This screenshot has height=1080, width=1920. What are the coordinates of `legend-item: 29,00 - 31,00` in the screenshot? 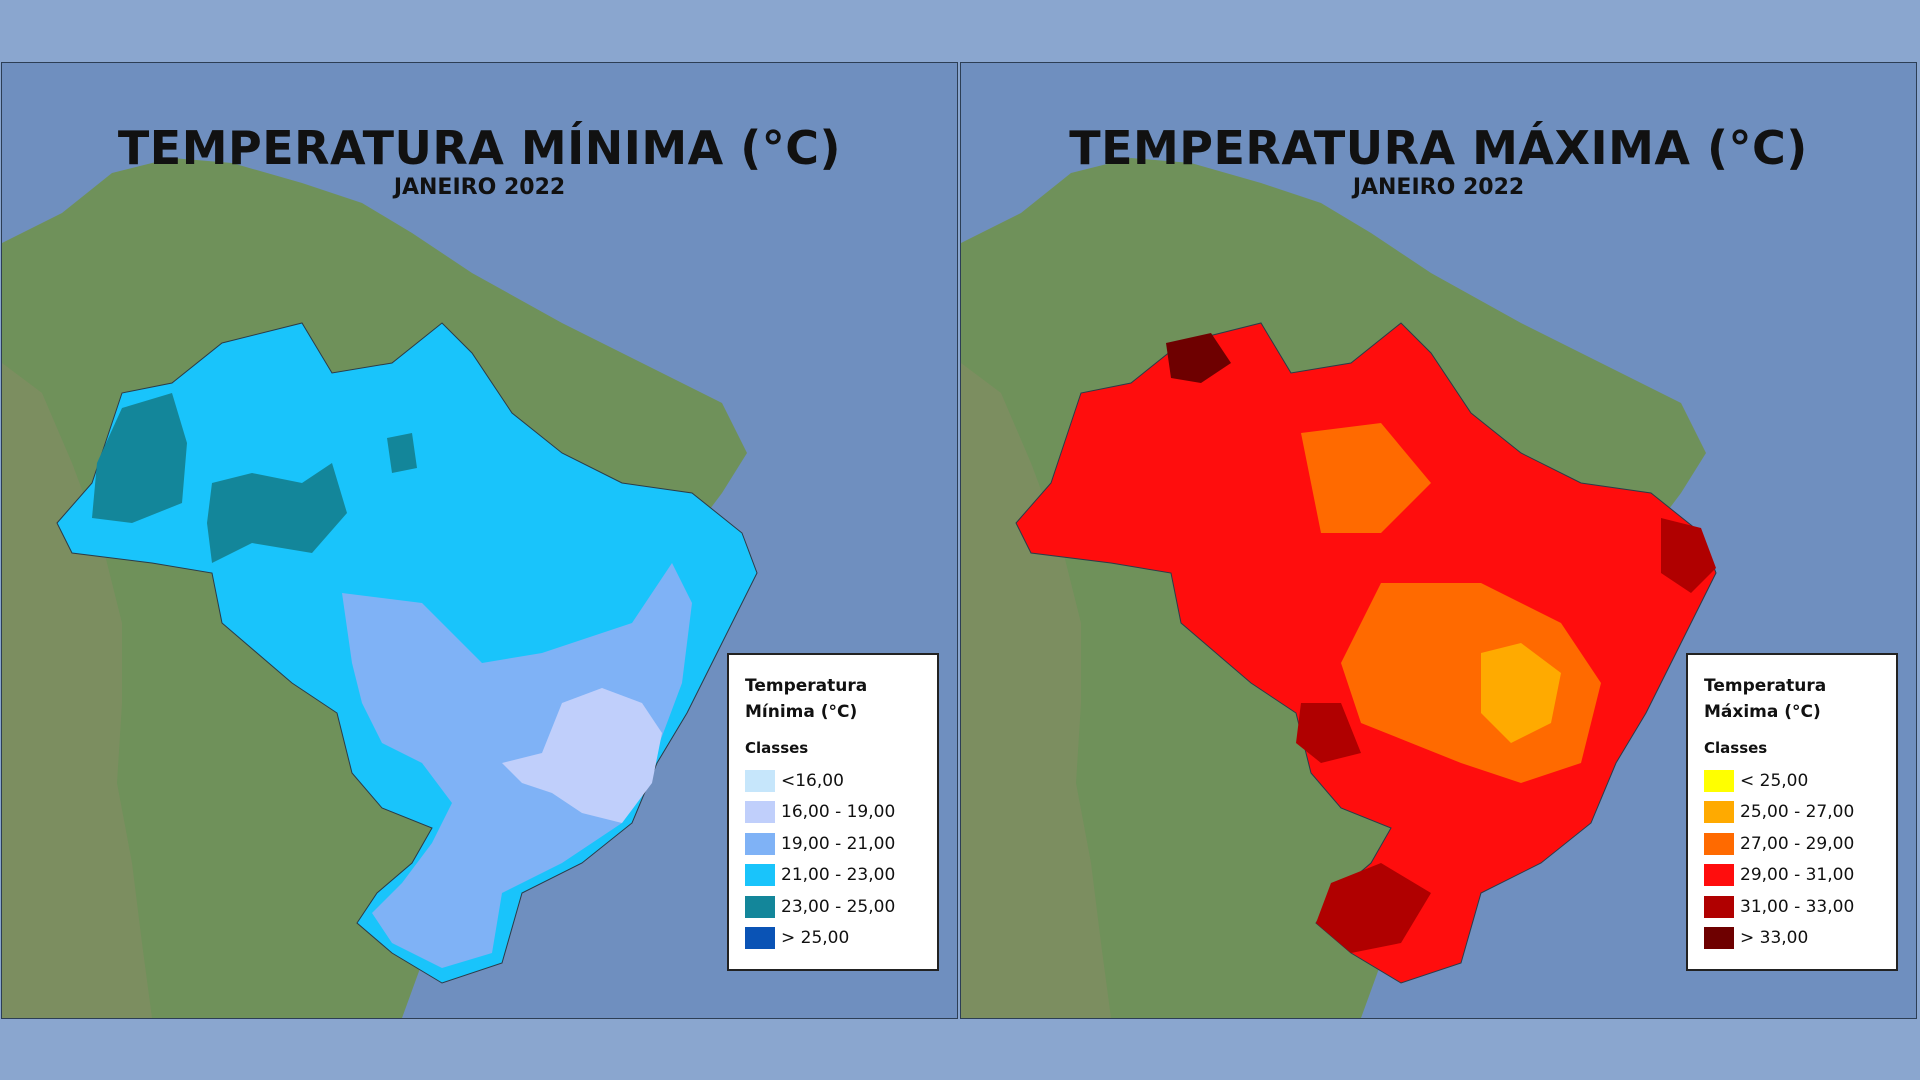 It's located at (1792, 876).